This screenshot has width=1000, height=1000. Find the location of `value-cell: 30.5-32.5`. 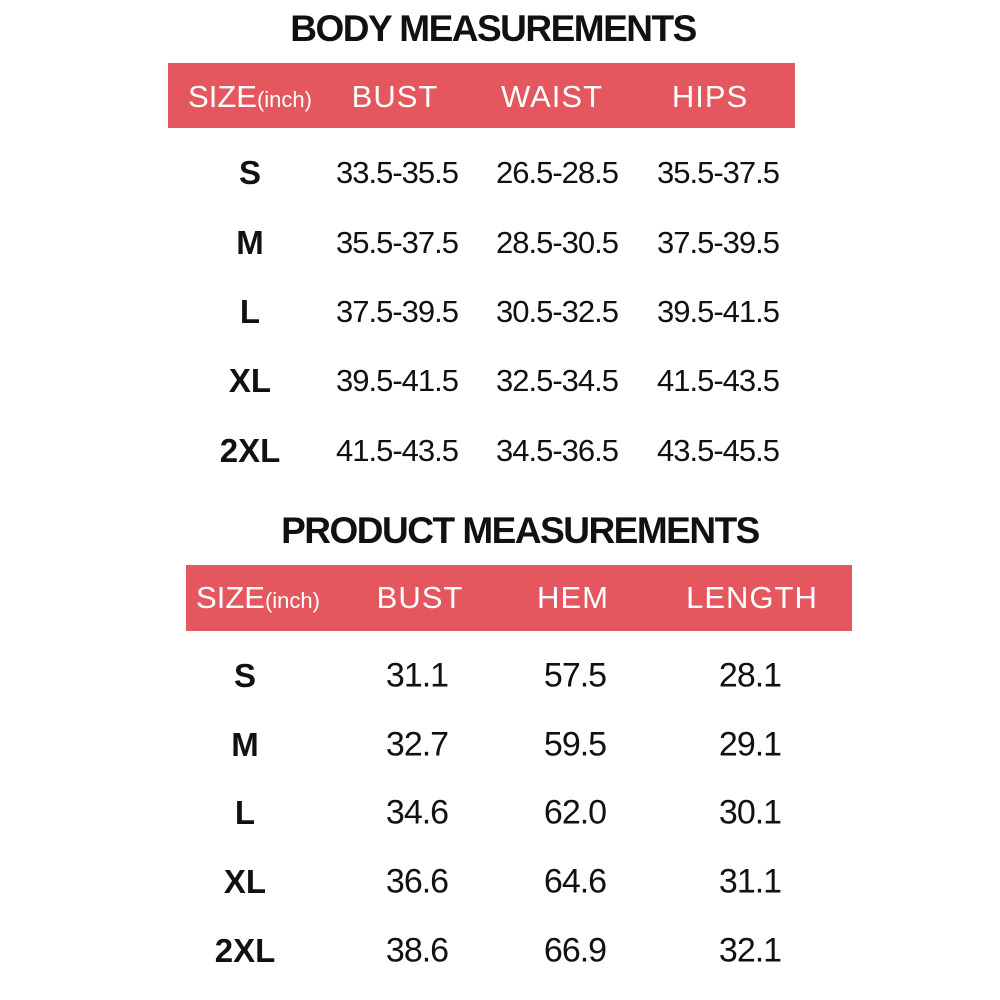

value-cell: 30.5-32.5 is located at coordinates (557, 311).